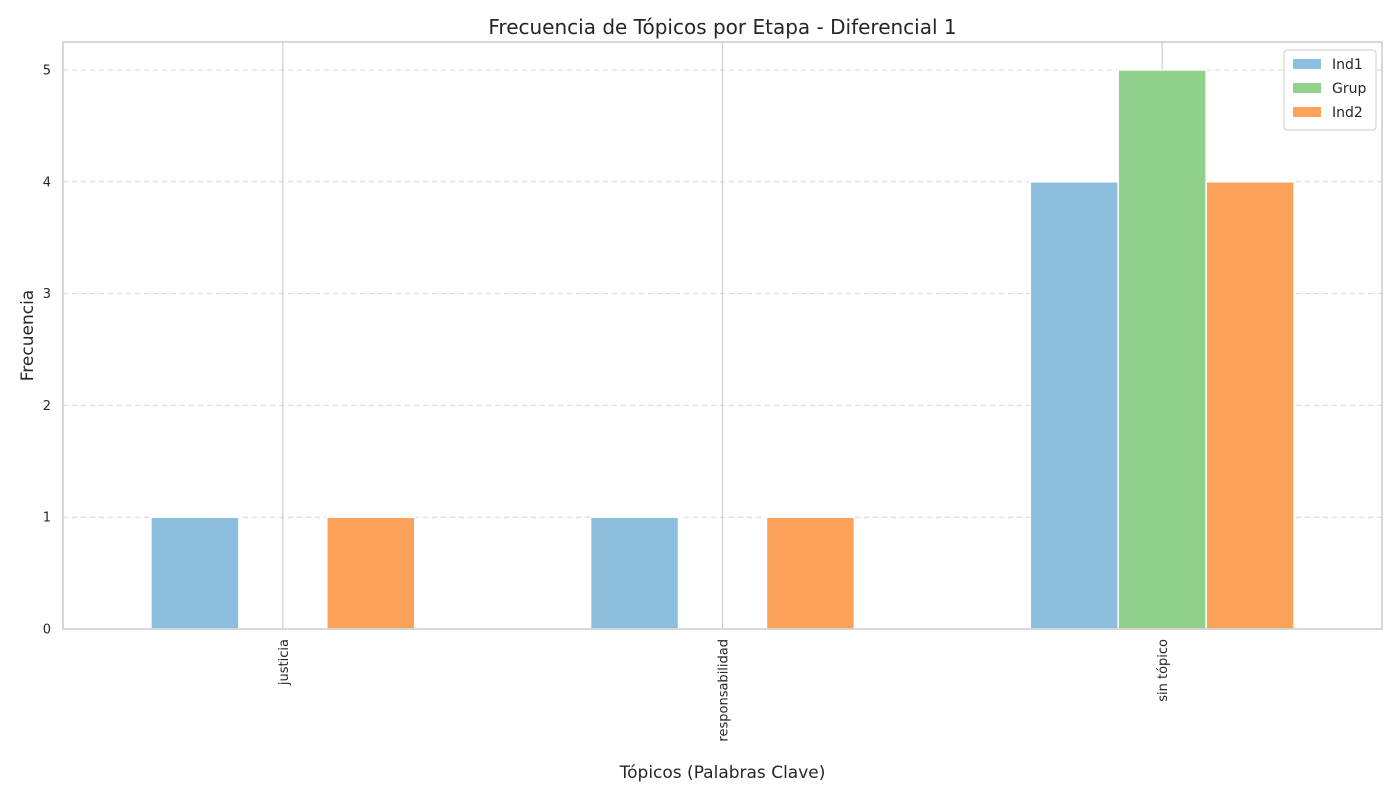  I want to click on x-tick-labels: justicia responsabilidad sin tópico, so click(724, 690).